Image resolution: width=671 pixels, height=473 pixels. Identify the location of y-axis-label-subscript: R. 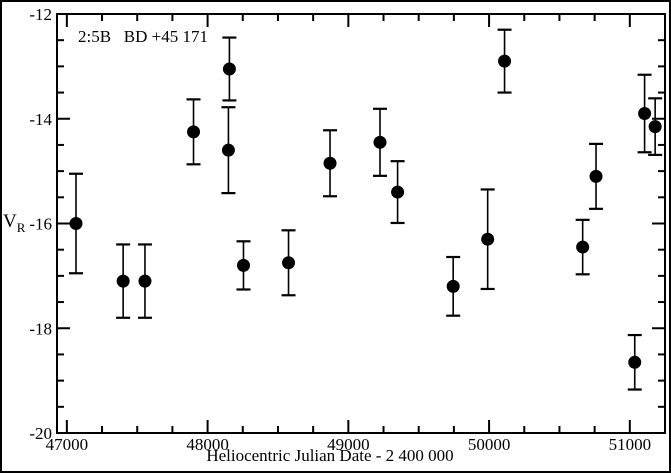
(21, 227).